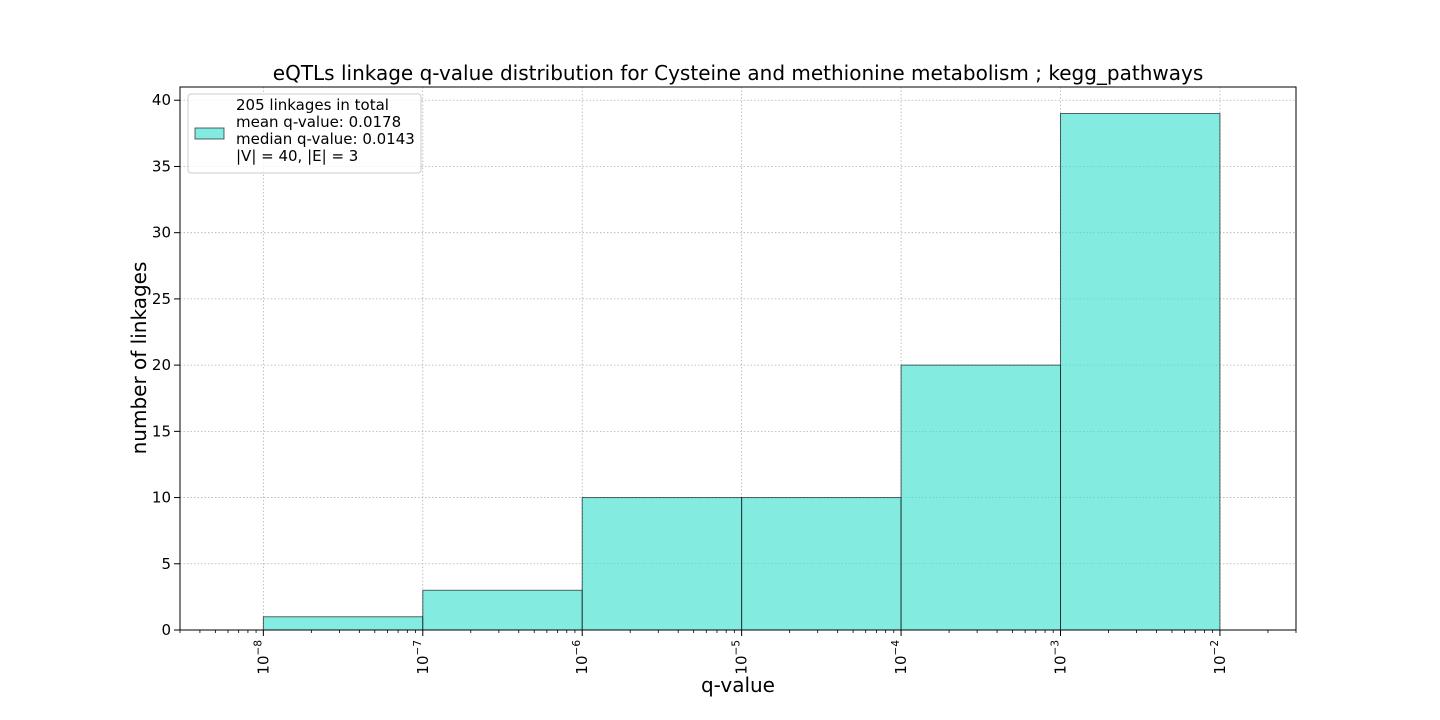  What do you see at coordinates (161, 498) in the screenshot?
I see `y-tick-label: 10` at bounding box center [161, 498].